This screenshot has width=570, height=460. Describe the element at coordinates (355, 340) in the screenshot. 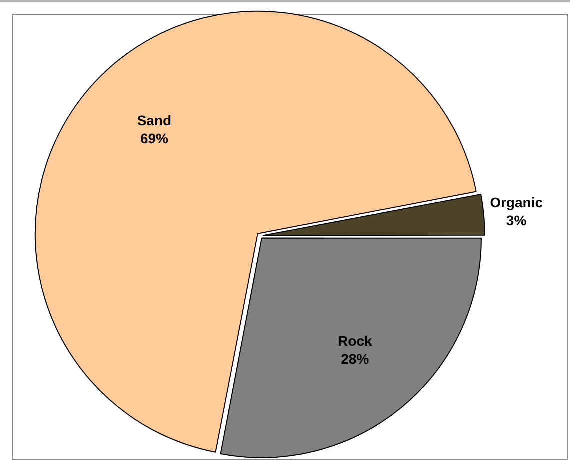

I see `slice-label: Rock` at that location.